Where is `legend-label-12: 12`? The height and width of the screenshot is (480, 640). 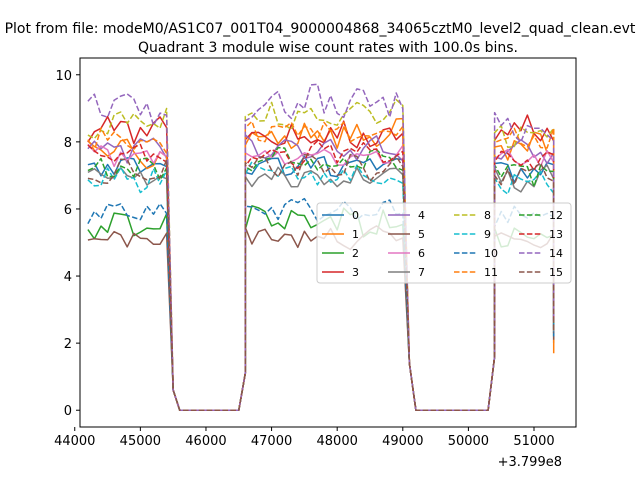 legend-label-12: 12 is located at coordinates (556, 215).